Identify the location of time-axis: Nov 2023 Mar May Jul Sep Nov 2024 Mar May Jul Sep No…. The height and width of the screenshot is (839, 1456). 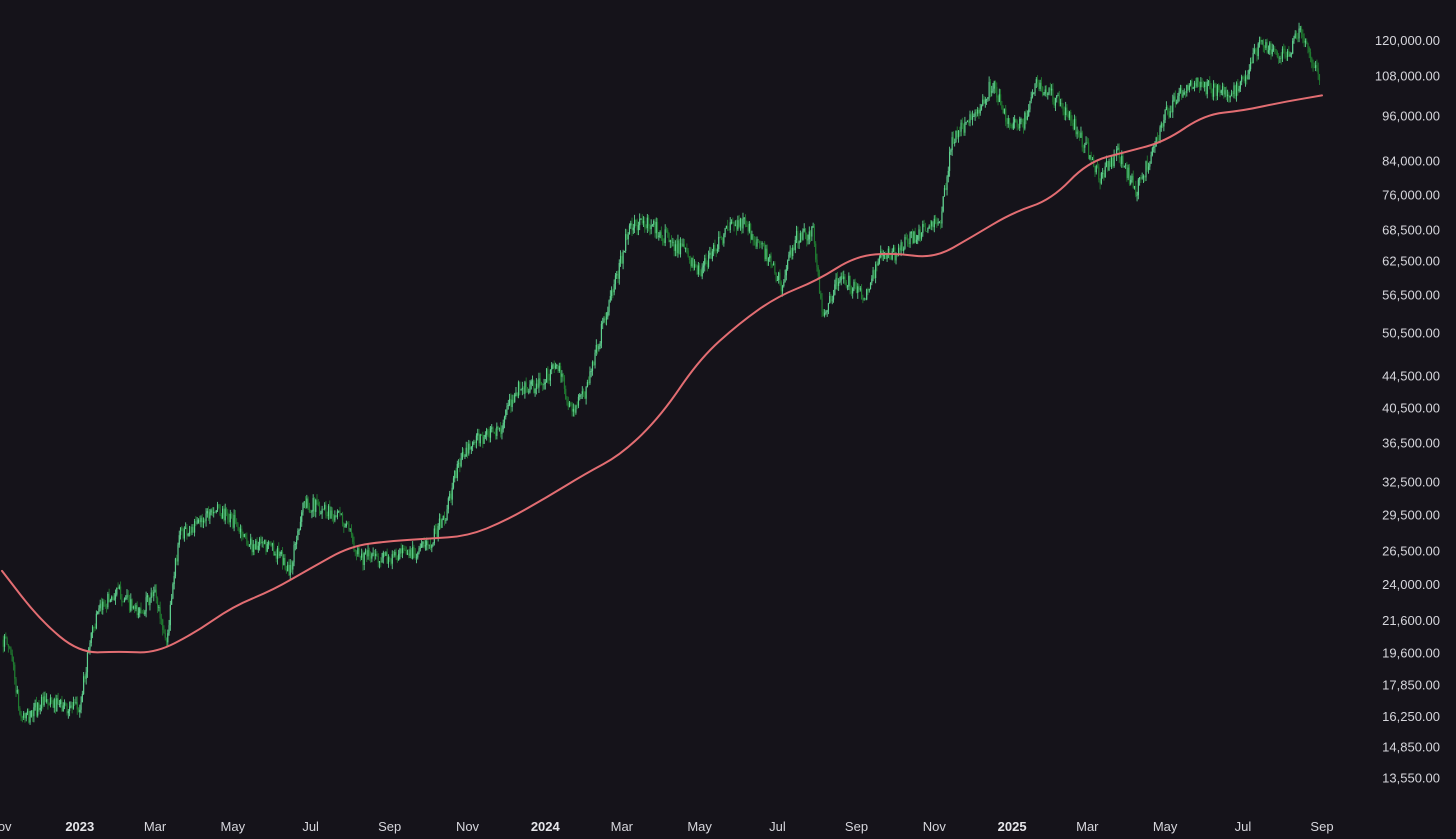
(667, 826).